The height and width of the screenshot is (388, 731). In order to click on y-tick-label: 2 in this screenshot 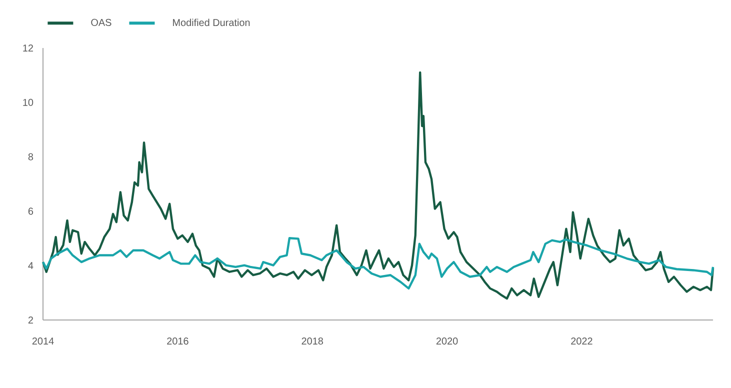, I will do `click(30, 320)`.